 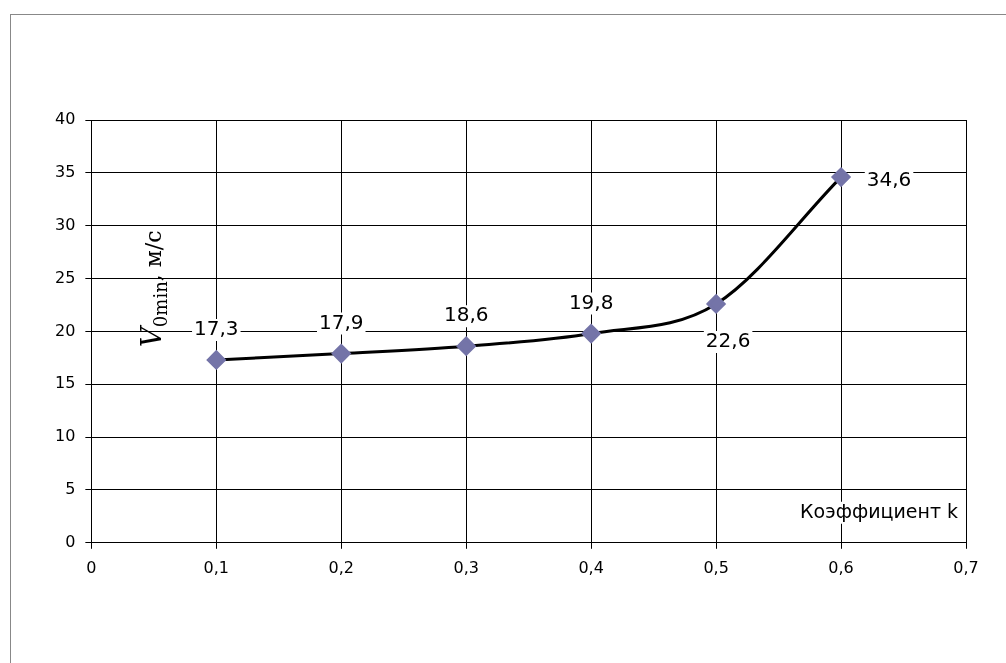 I want to click on data-label: 18,6, so click(x=466, y=314).